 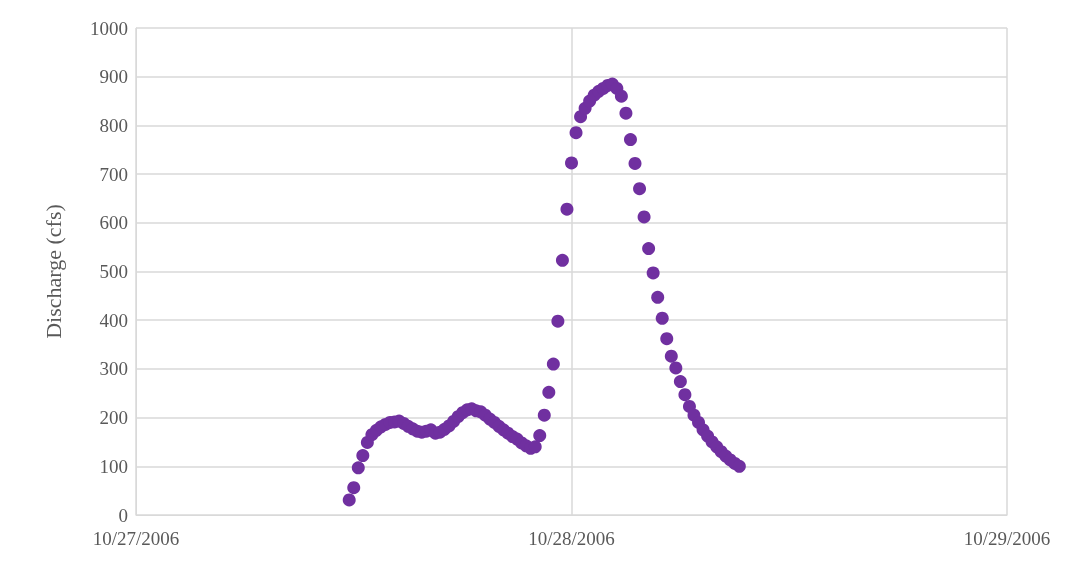 What do you see at coordinates (113, 320) in the screenshot?
I see `y-tick-label: 400` at bounding box center [113, 320].